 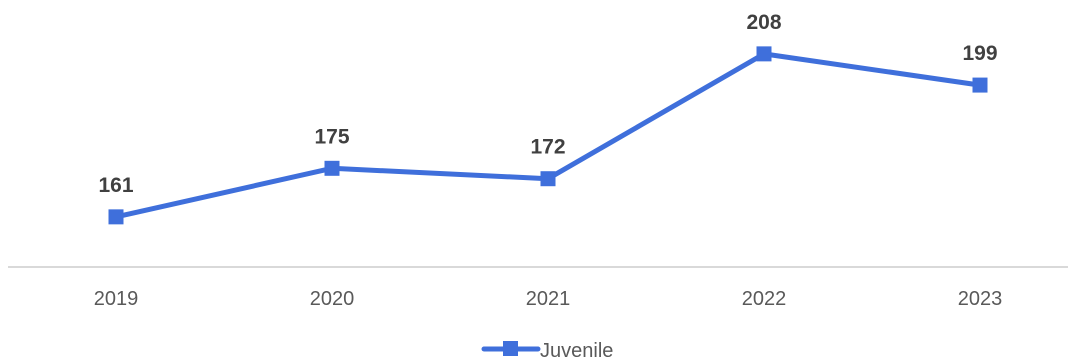 What do you see at coordinates (763, 22) in the screenshot?
I see `data-label: 208` at bounding box center [763, 22].